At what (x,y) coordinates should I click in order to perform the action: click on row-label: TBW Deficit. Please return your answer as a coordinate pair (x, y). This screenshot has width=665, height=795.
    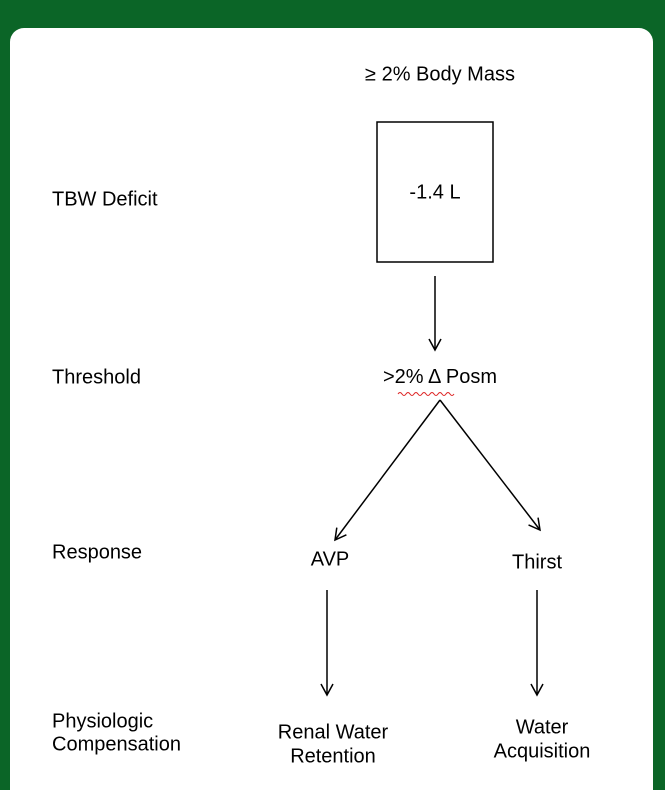
    Looking at the image, I should click on (105, 199).